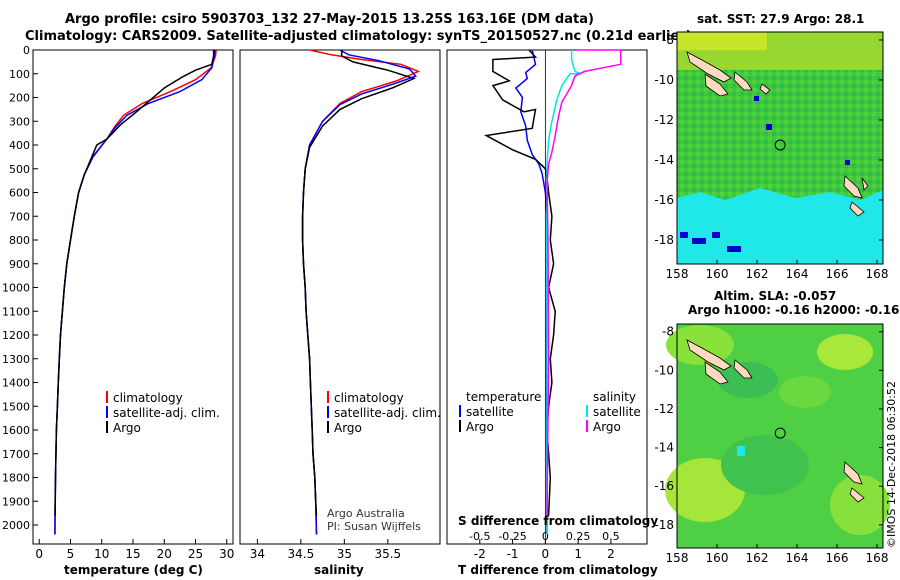 This screenshot has width=900, height=580. I want to click on sst-map-axes: 158 160 162 164 166 168 -8 -10 -12 -14 -16 -18, so click(771, 157).